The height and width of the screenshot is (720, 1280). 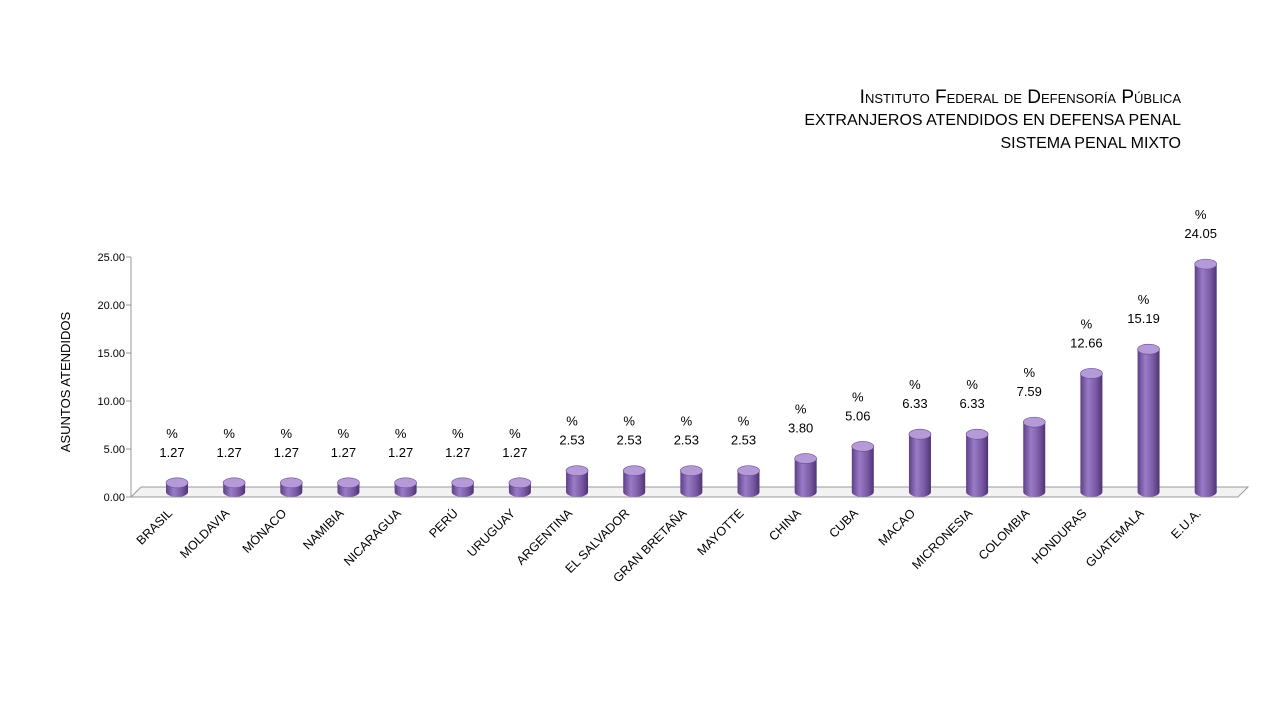 I want to click on value-label: 5.06, so click(x=857, y=415).